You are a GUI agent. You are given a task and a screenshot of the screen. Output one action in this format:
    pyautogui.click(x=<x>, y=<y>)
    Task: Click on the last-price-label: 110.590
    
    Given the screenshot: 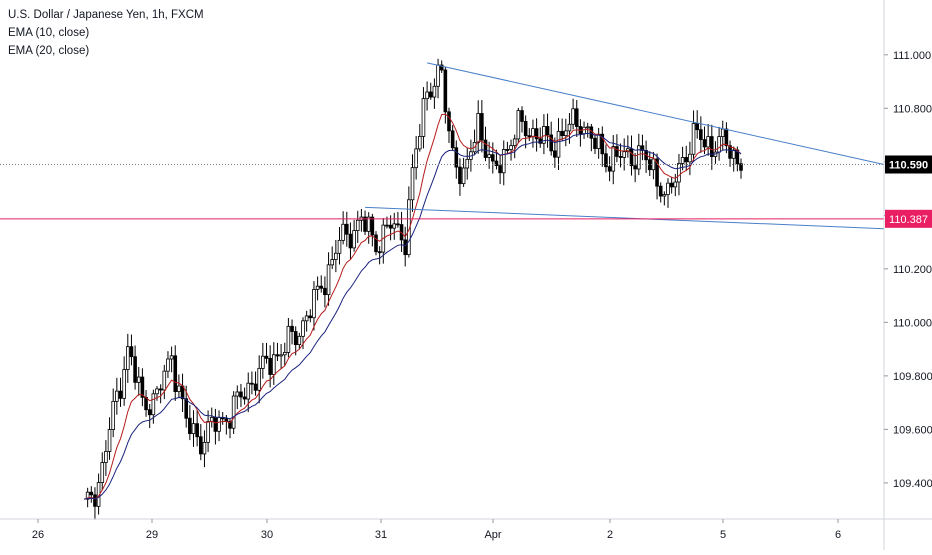 What is the action you would take?
    pyautogui.click(x=908, y=166)
    